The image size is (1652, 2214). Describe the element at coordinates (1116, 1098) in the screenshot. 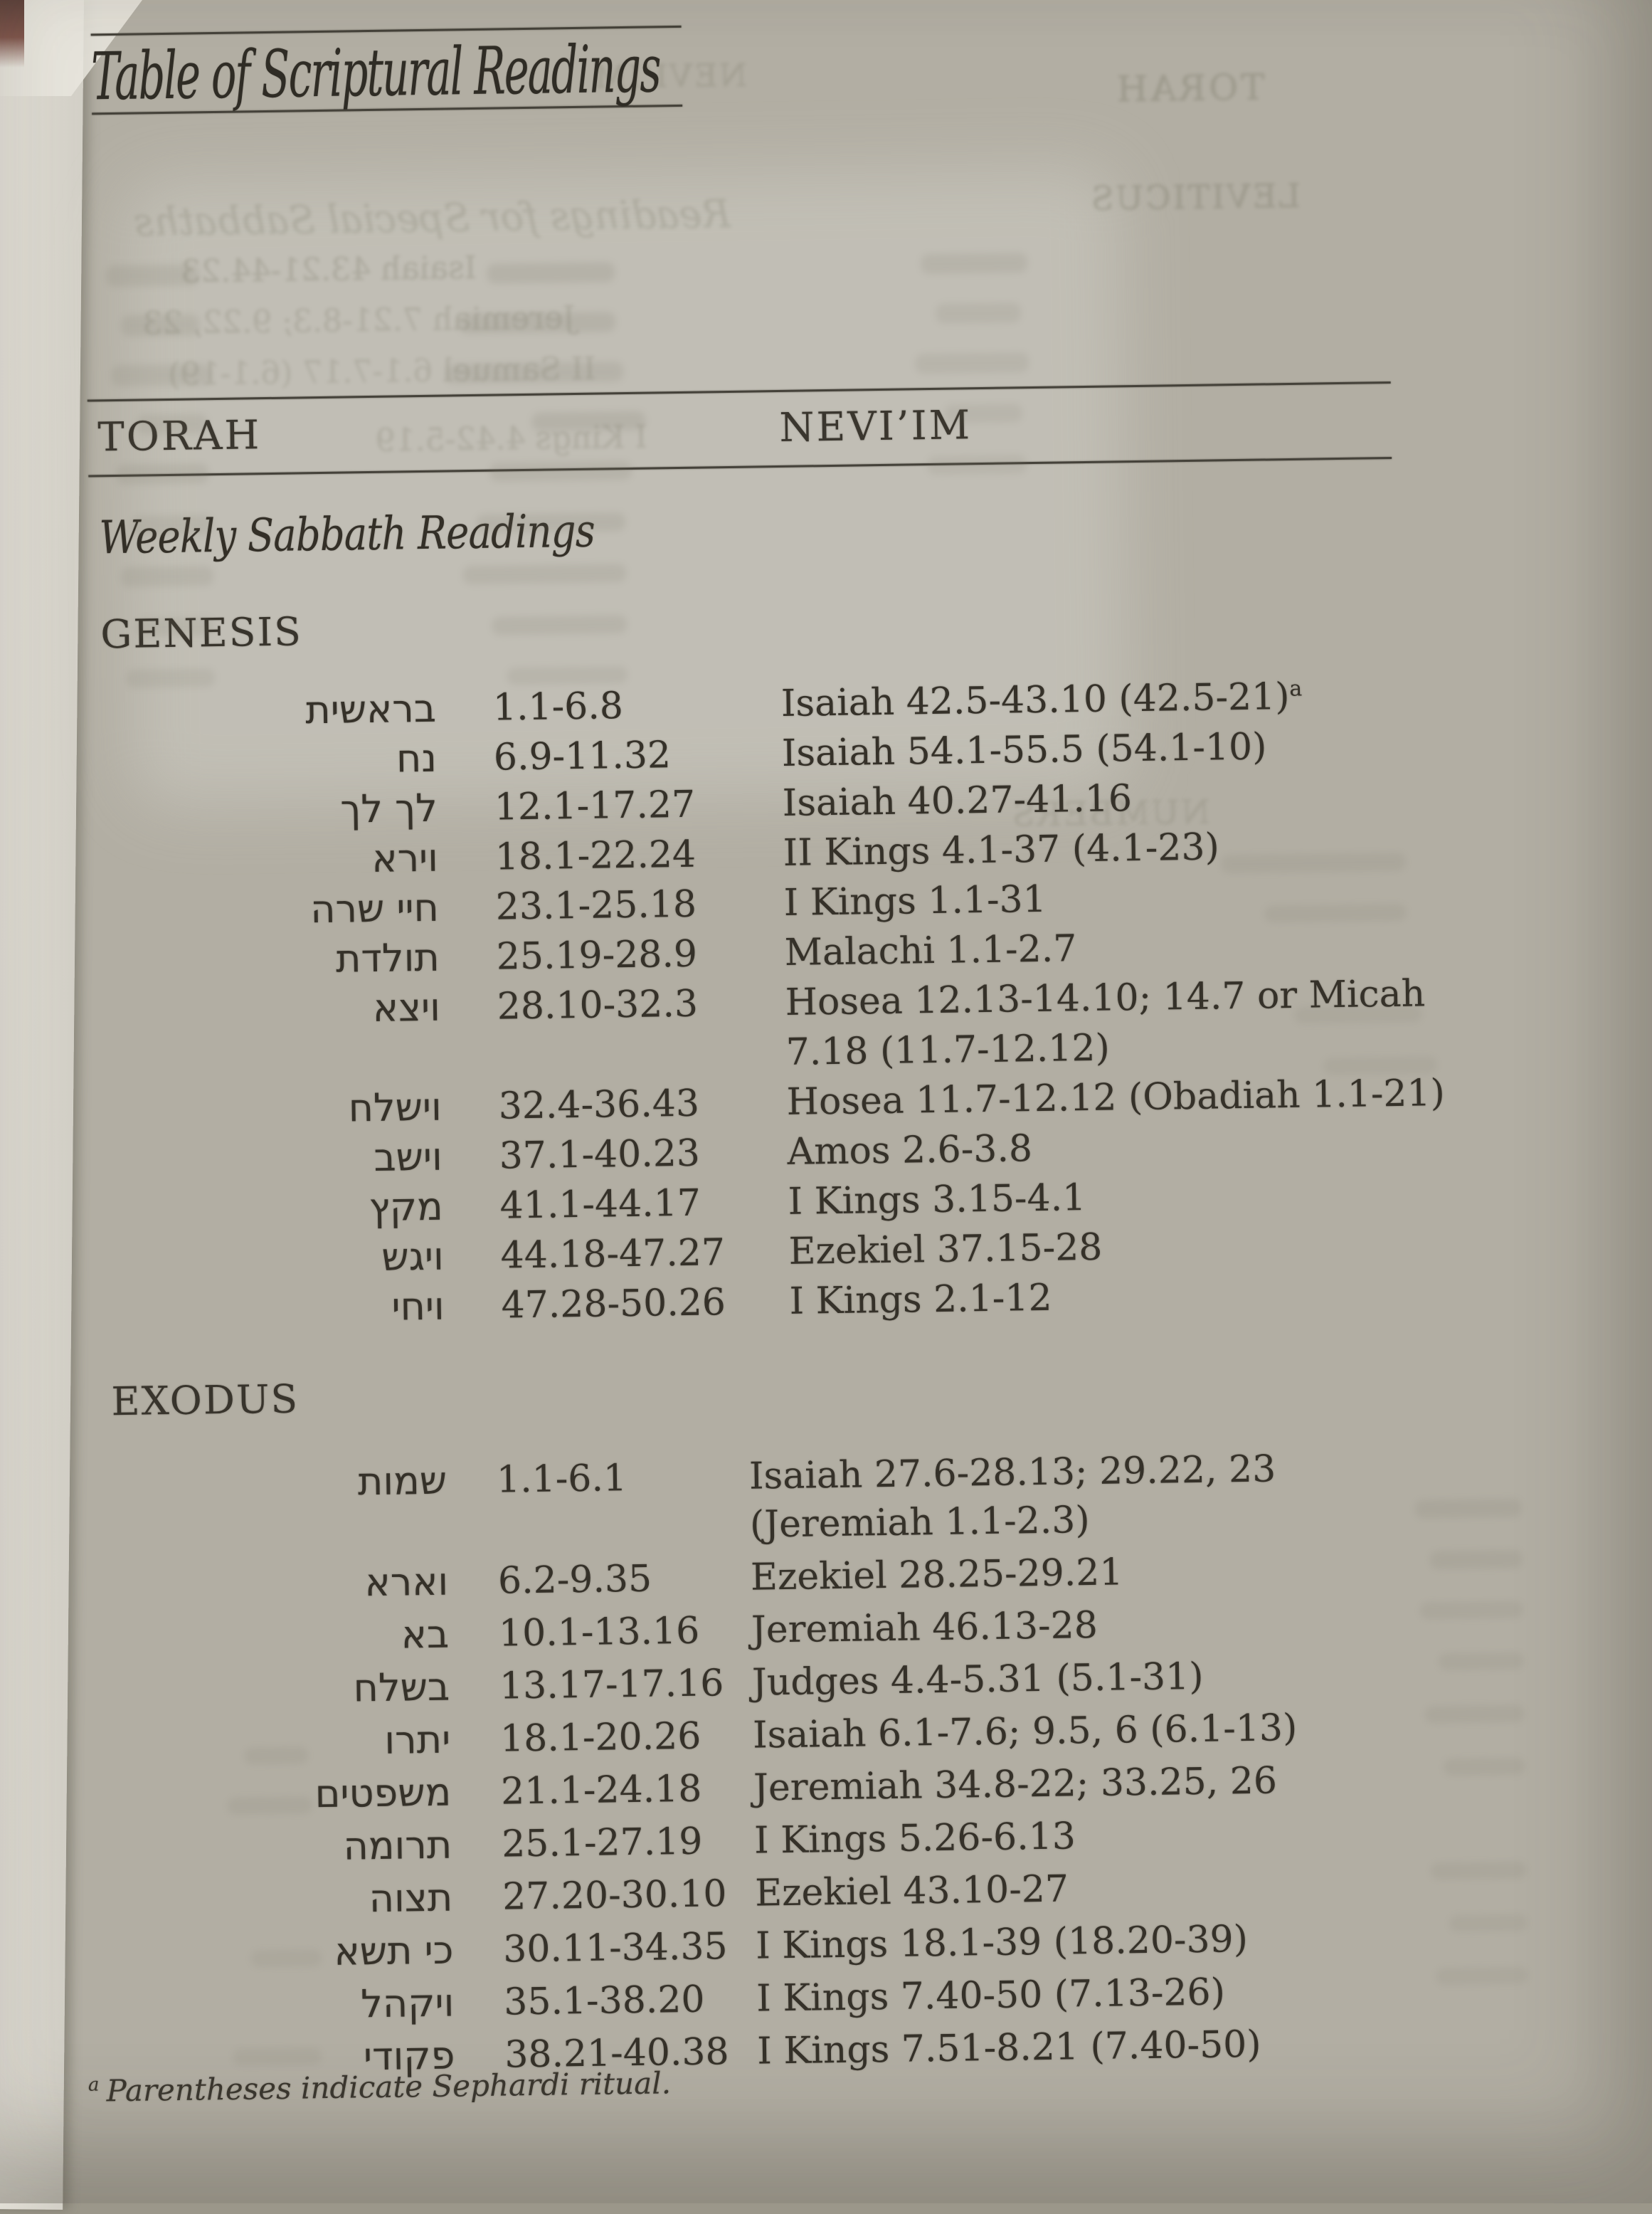

I see `haftarah-reading: Hosea 11.7-12.12 (Obadiah 1.1-21)` at that location.